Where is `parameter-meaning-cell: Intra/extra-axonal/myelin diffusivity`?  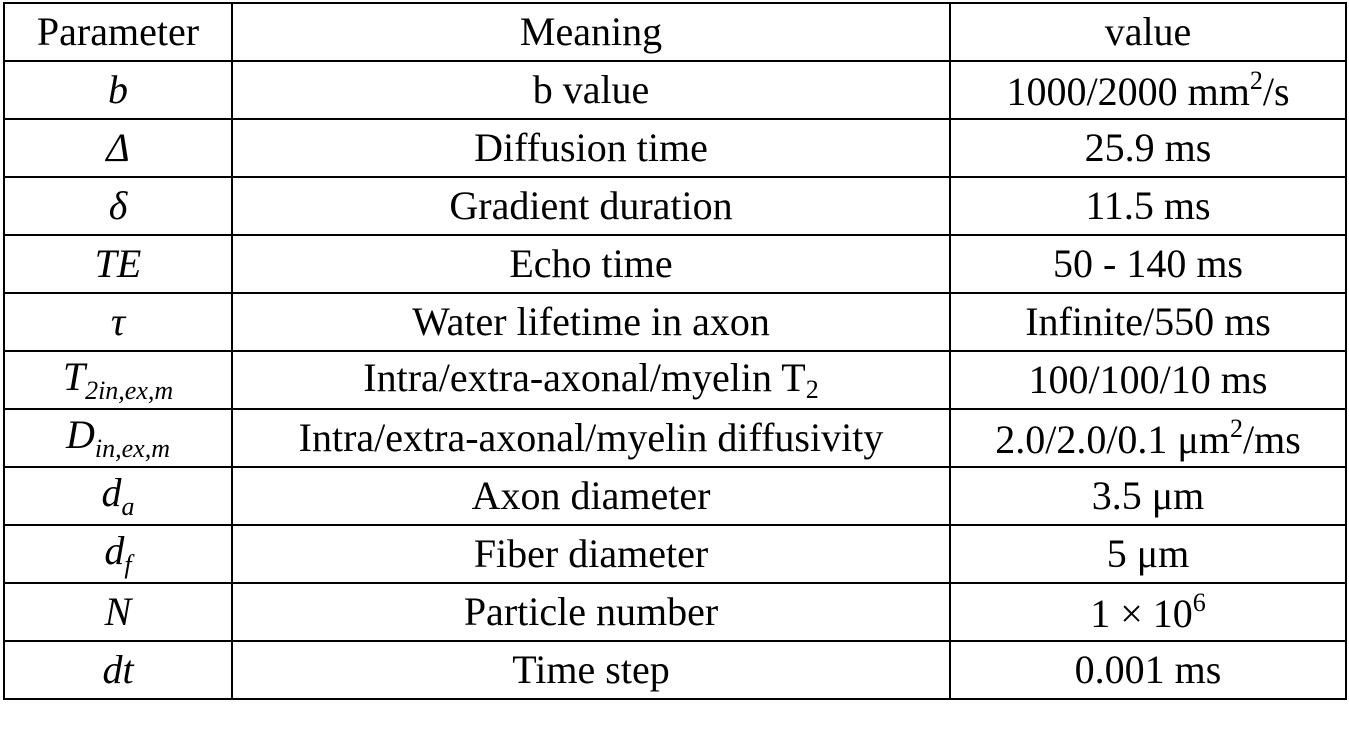 parameter-meaning-cell: Intra/extra-axonal/myelin diffusivity is located at coordinates (591, 438).